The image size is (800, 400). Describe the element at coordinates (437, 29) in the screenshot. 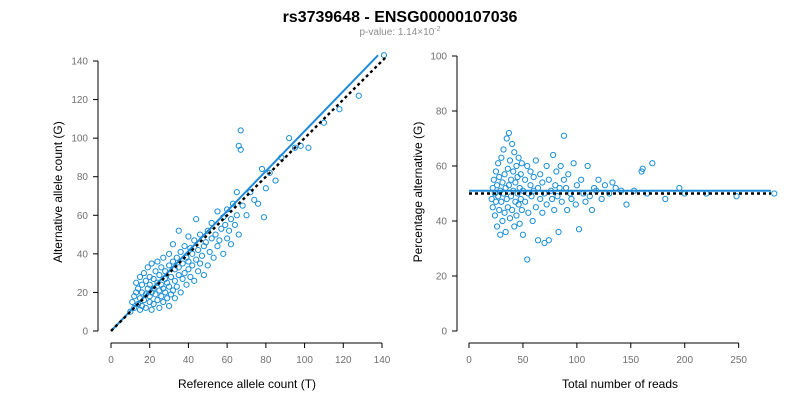

I see `pvalue-exponent: -2` at that location.